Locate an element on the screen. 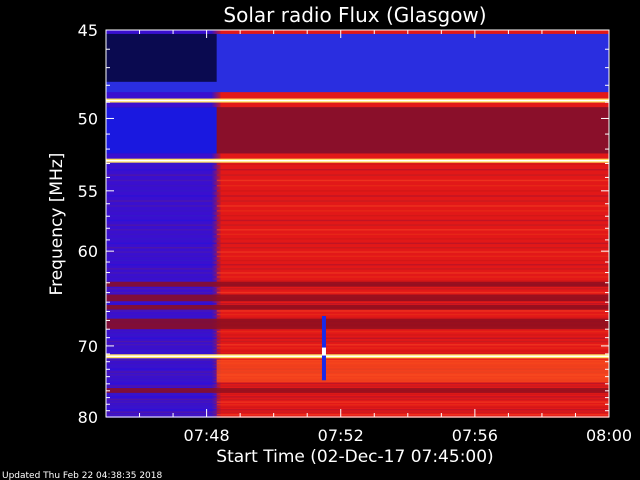  x-axis-label: Start Time (02-Dec-17 07:45:00) is located at coordinates (354, 457).